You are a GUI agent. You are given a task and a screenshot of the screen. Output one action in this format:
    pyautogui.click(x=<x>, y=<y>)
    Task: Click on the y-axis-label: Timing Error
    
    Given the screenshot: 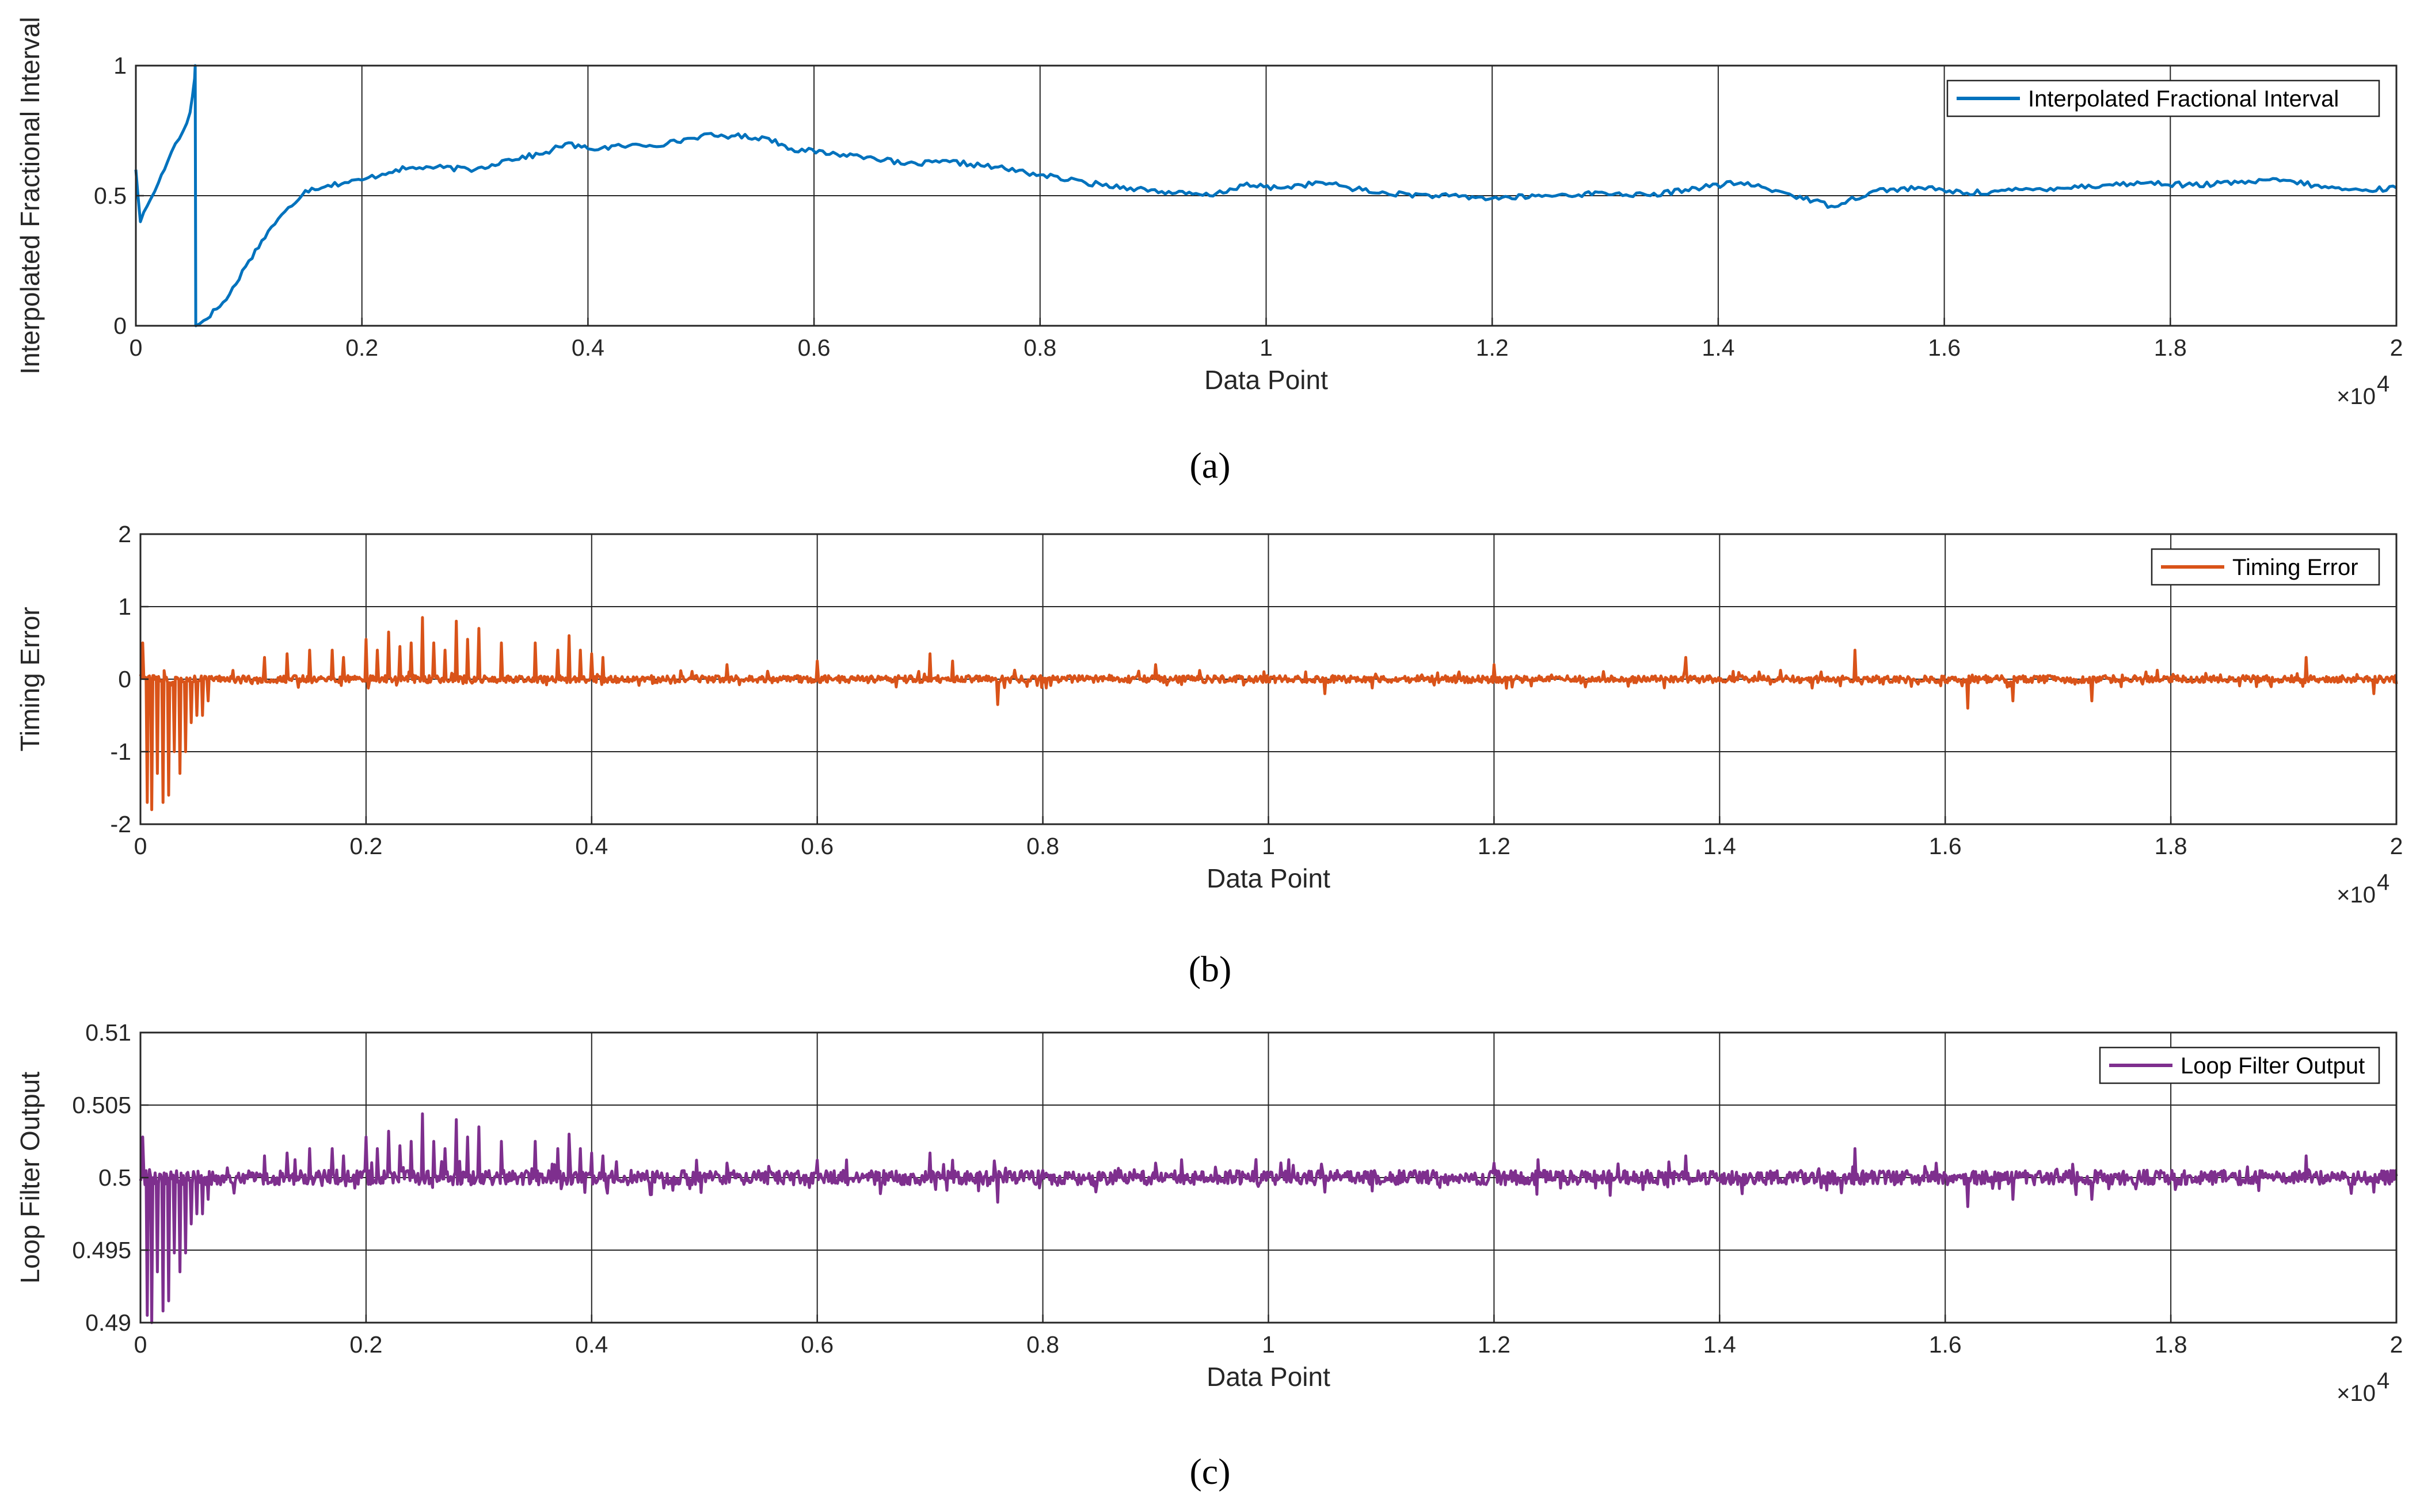 What is the action you would take?
    pyautogui.click(x=30, y=679)
    